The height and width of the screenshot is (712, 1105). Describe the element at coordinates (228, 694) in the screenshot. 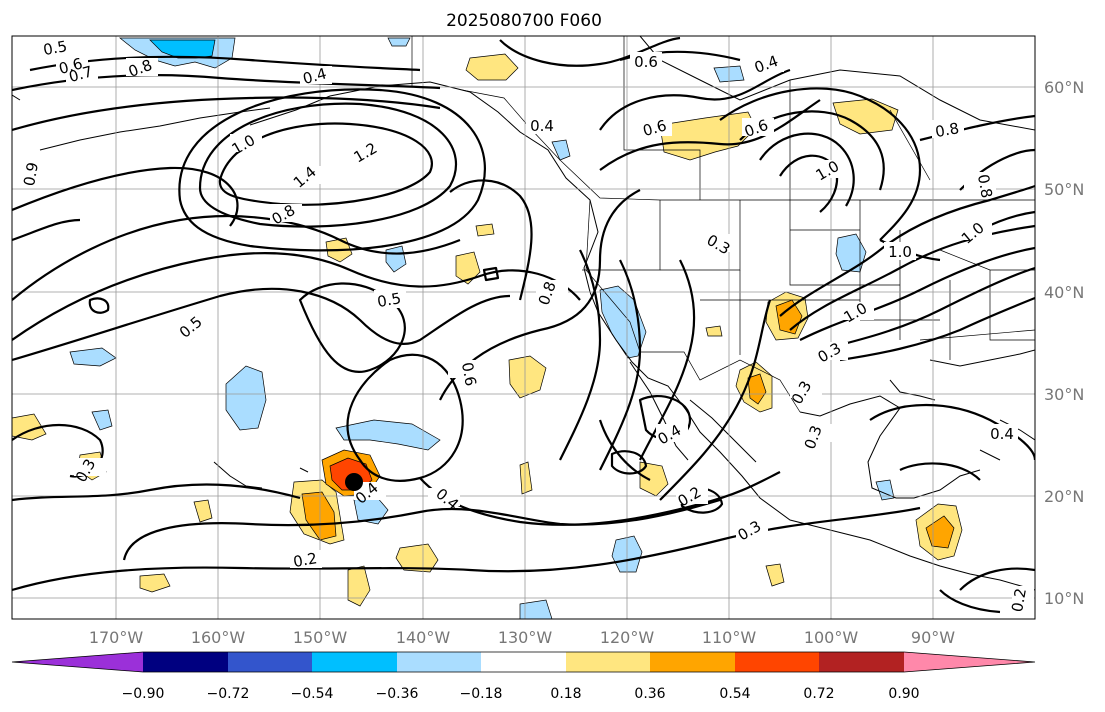

I see `colorbar-tick-label: −0.72` at that location.